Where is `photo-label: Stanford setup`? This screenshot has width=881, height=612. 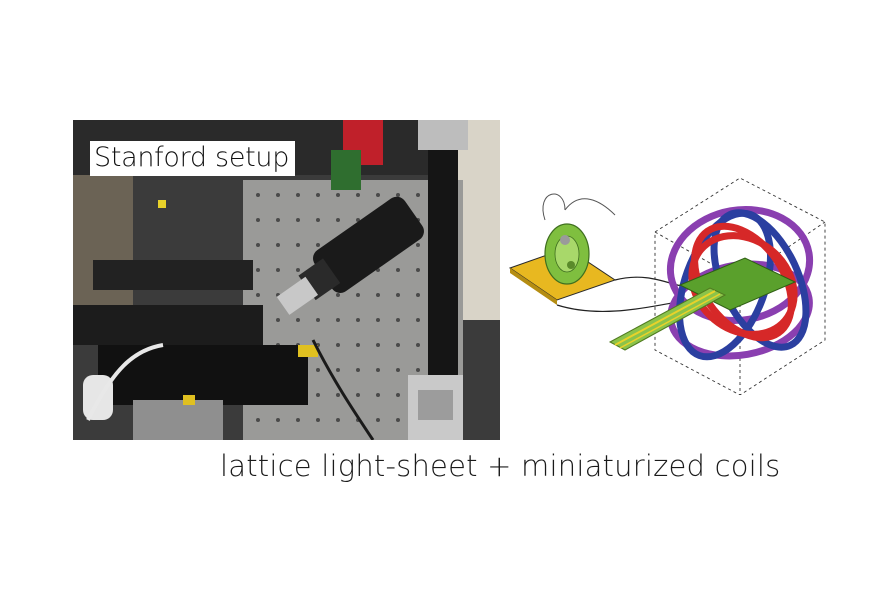 photo-label: Stanford setup is located at coordinates (193, 158).